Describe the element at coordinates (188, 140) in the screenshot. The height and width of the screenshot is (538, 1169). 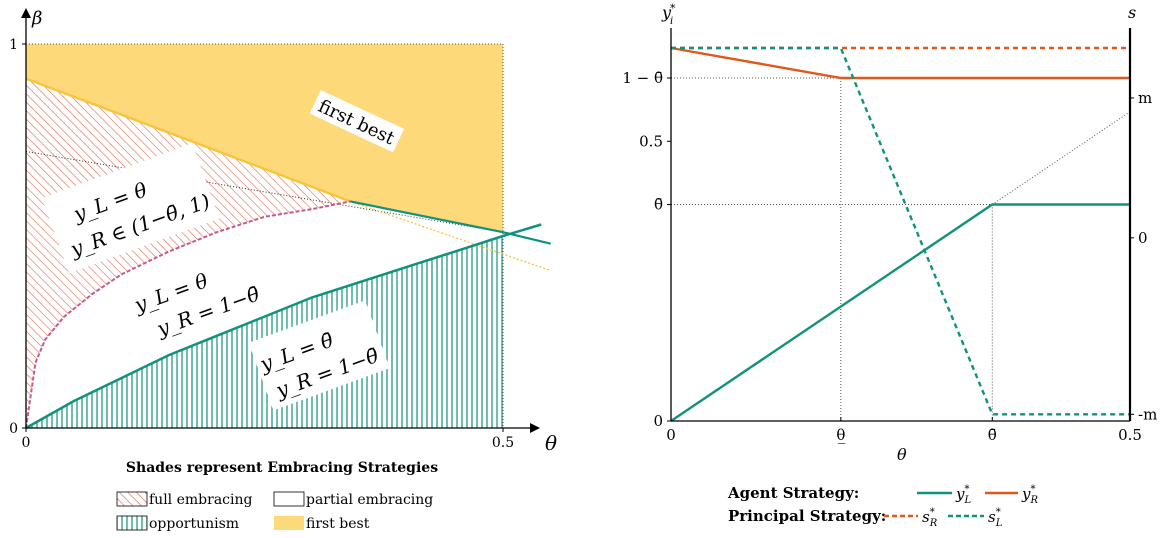
I see `first-best-line` at that location.